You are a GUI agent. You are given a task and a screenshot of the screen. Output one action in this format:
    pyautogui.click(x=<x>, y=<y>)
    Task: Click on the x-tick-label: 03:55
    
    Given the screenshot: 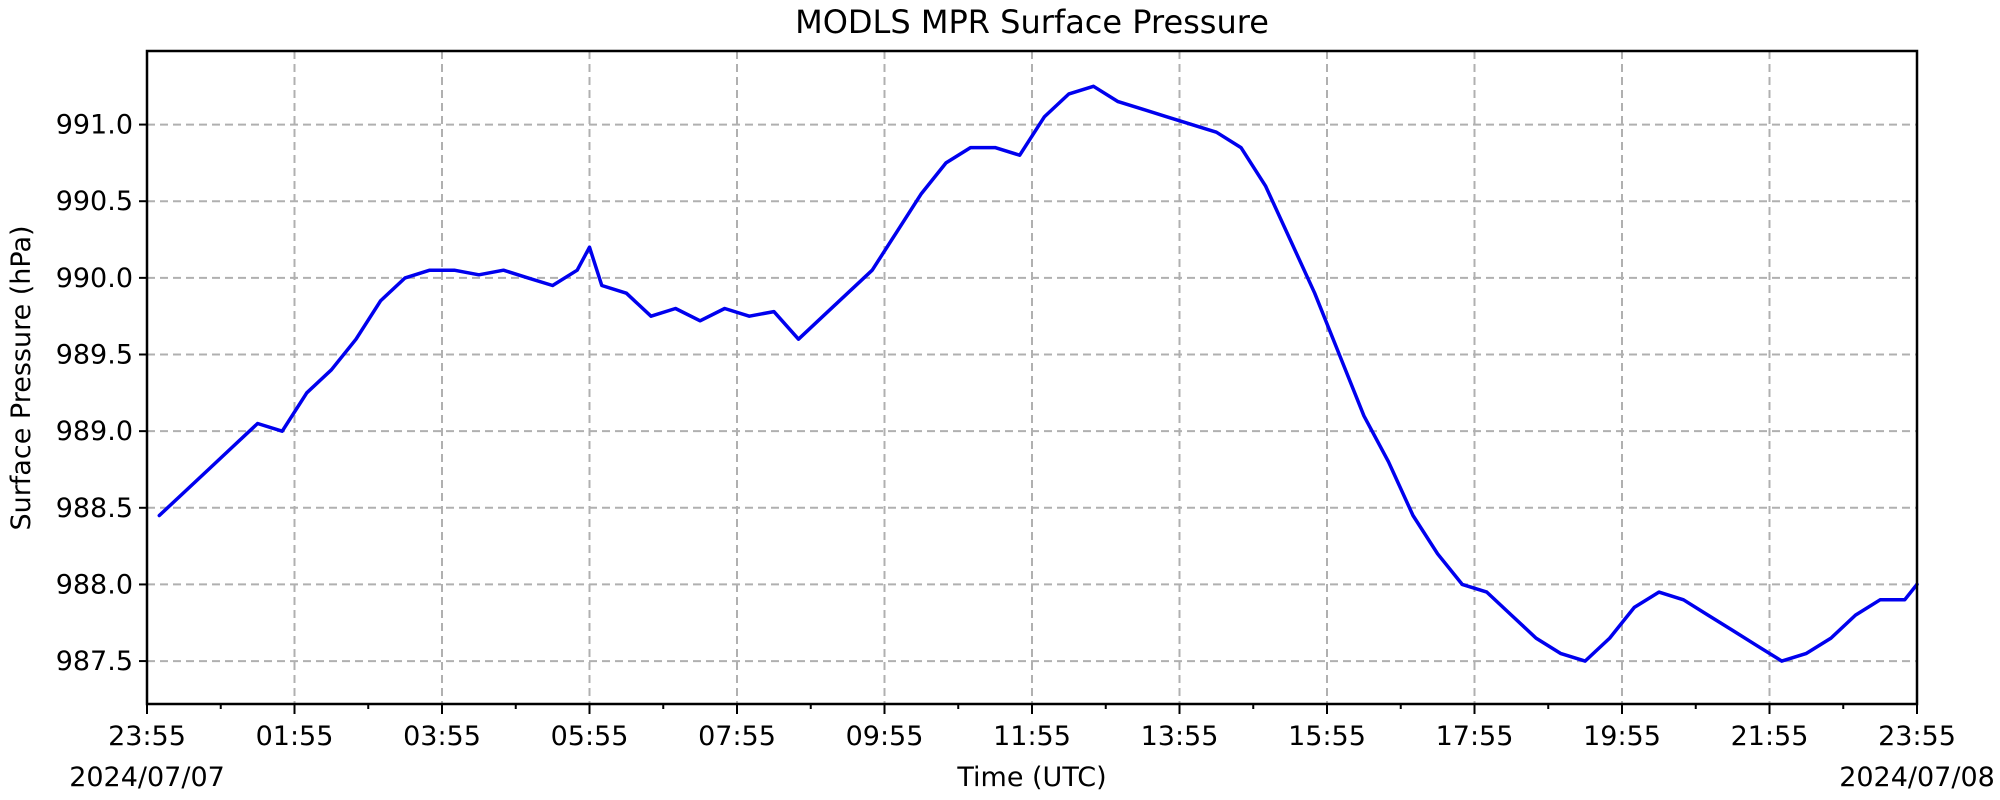 What is the action you would take?
    pyautogui.click(x=442, y=736)
    